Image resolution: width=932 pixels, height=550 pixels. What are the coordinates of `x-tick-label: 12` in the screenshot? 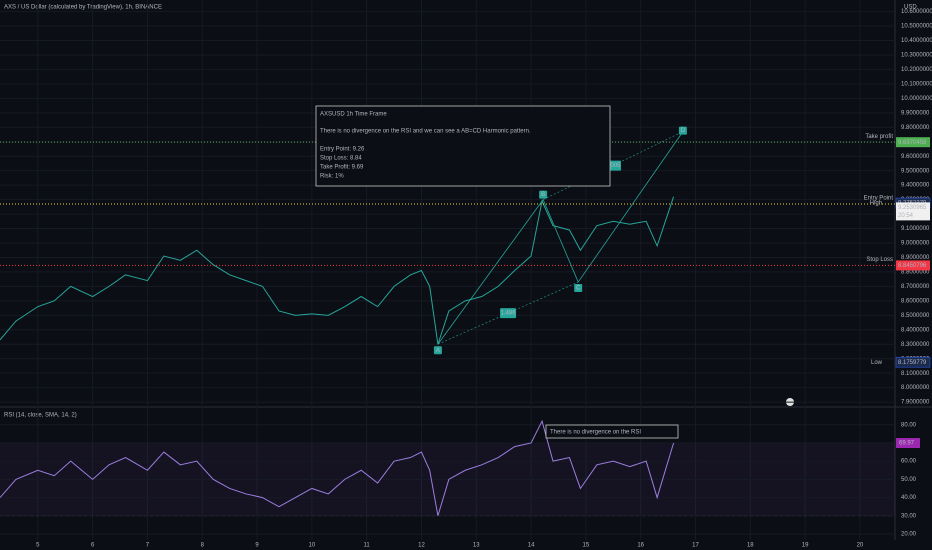 It's located at (421, 546).